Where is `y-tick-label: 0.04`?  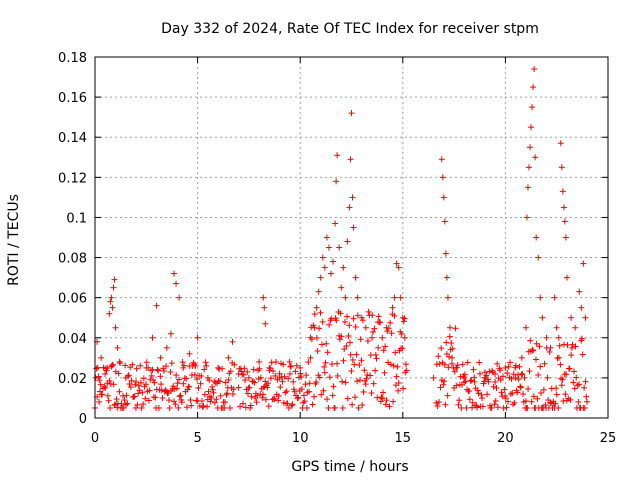
y-tick-label: 0.04 is located at coordinates (72, 339).